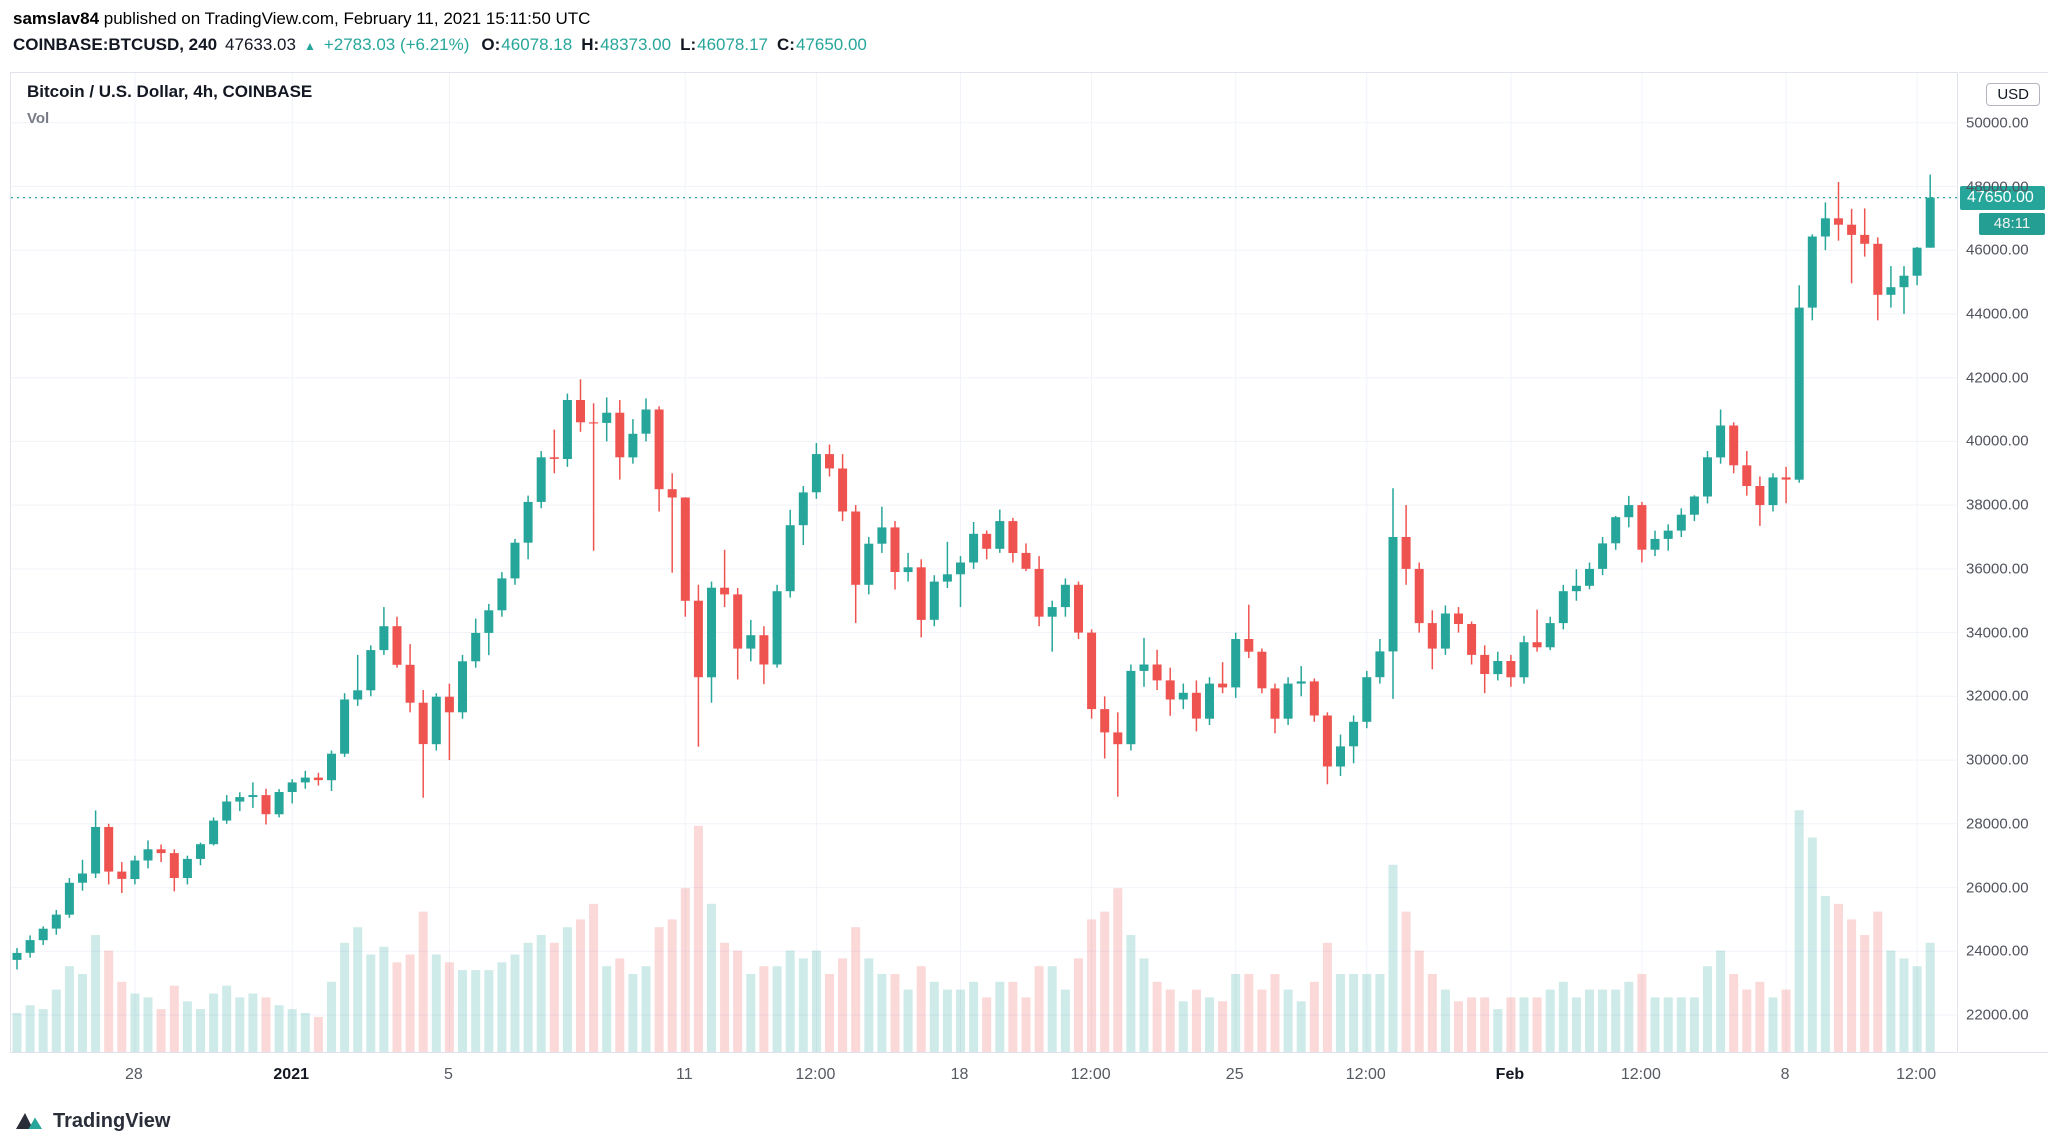  I want to click on author-name: samslav84, so click(56, 18).